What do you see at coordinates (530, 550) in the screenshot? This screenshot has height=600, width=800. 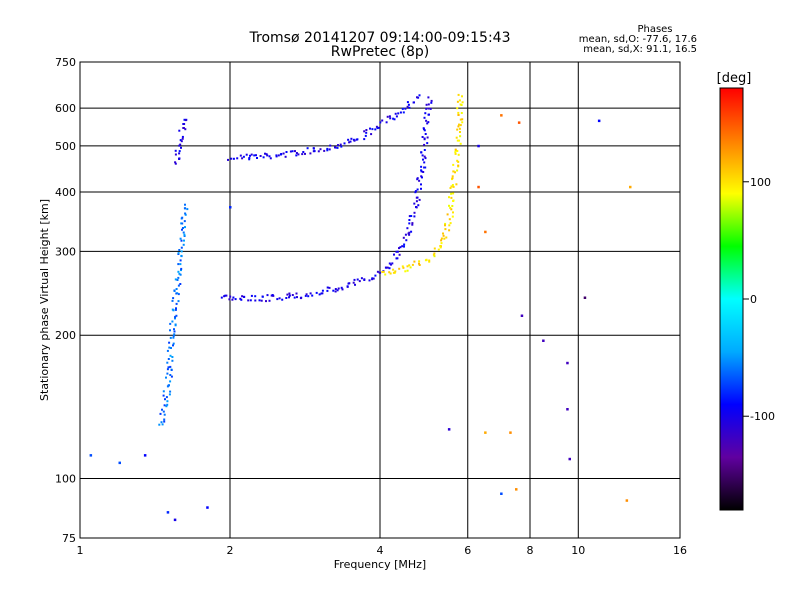 I see `x-tick-label: 8` at bounding box center [530, 550].